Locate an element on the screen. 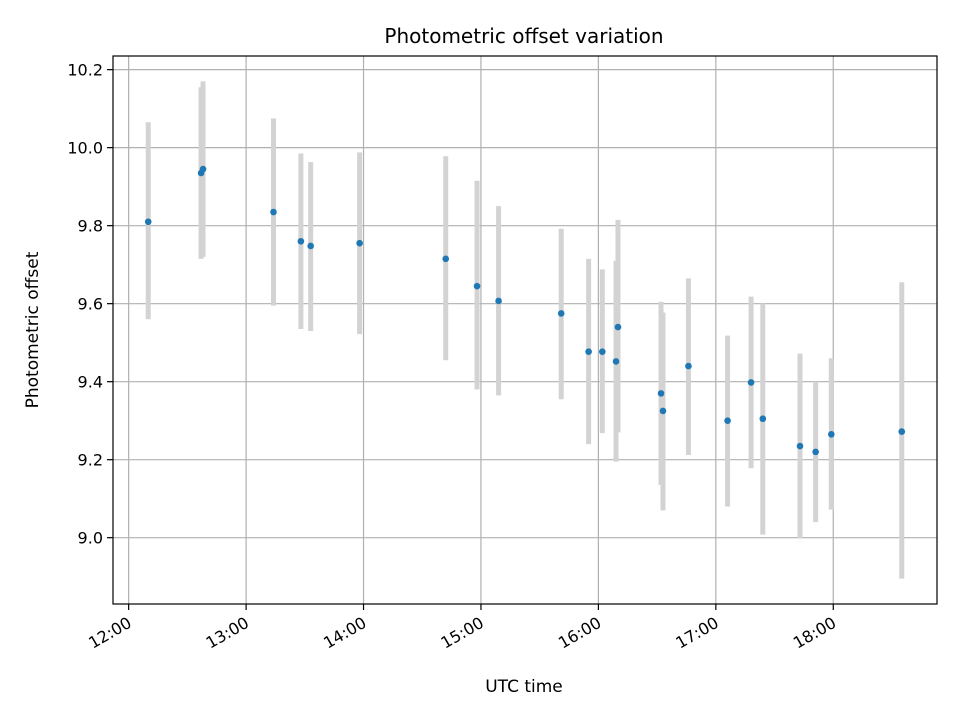  y-tick-label: 9.6 is located at coordinates (90, 304).